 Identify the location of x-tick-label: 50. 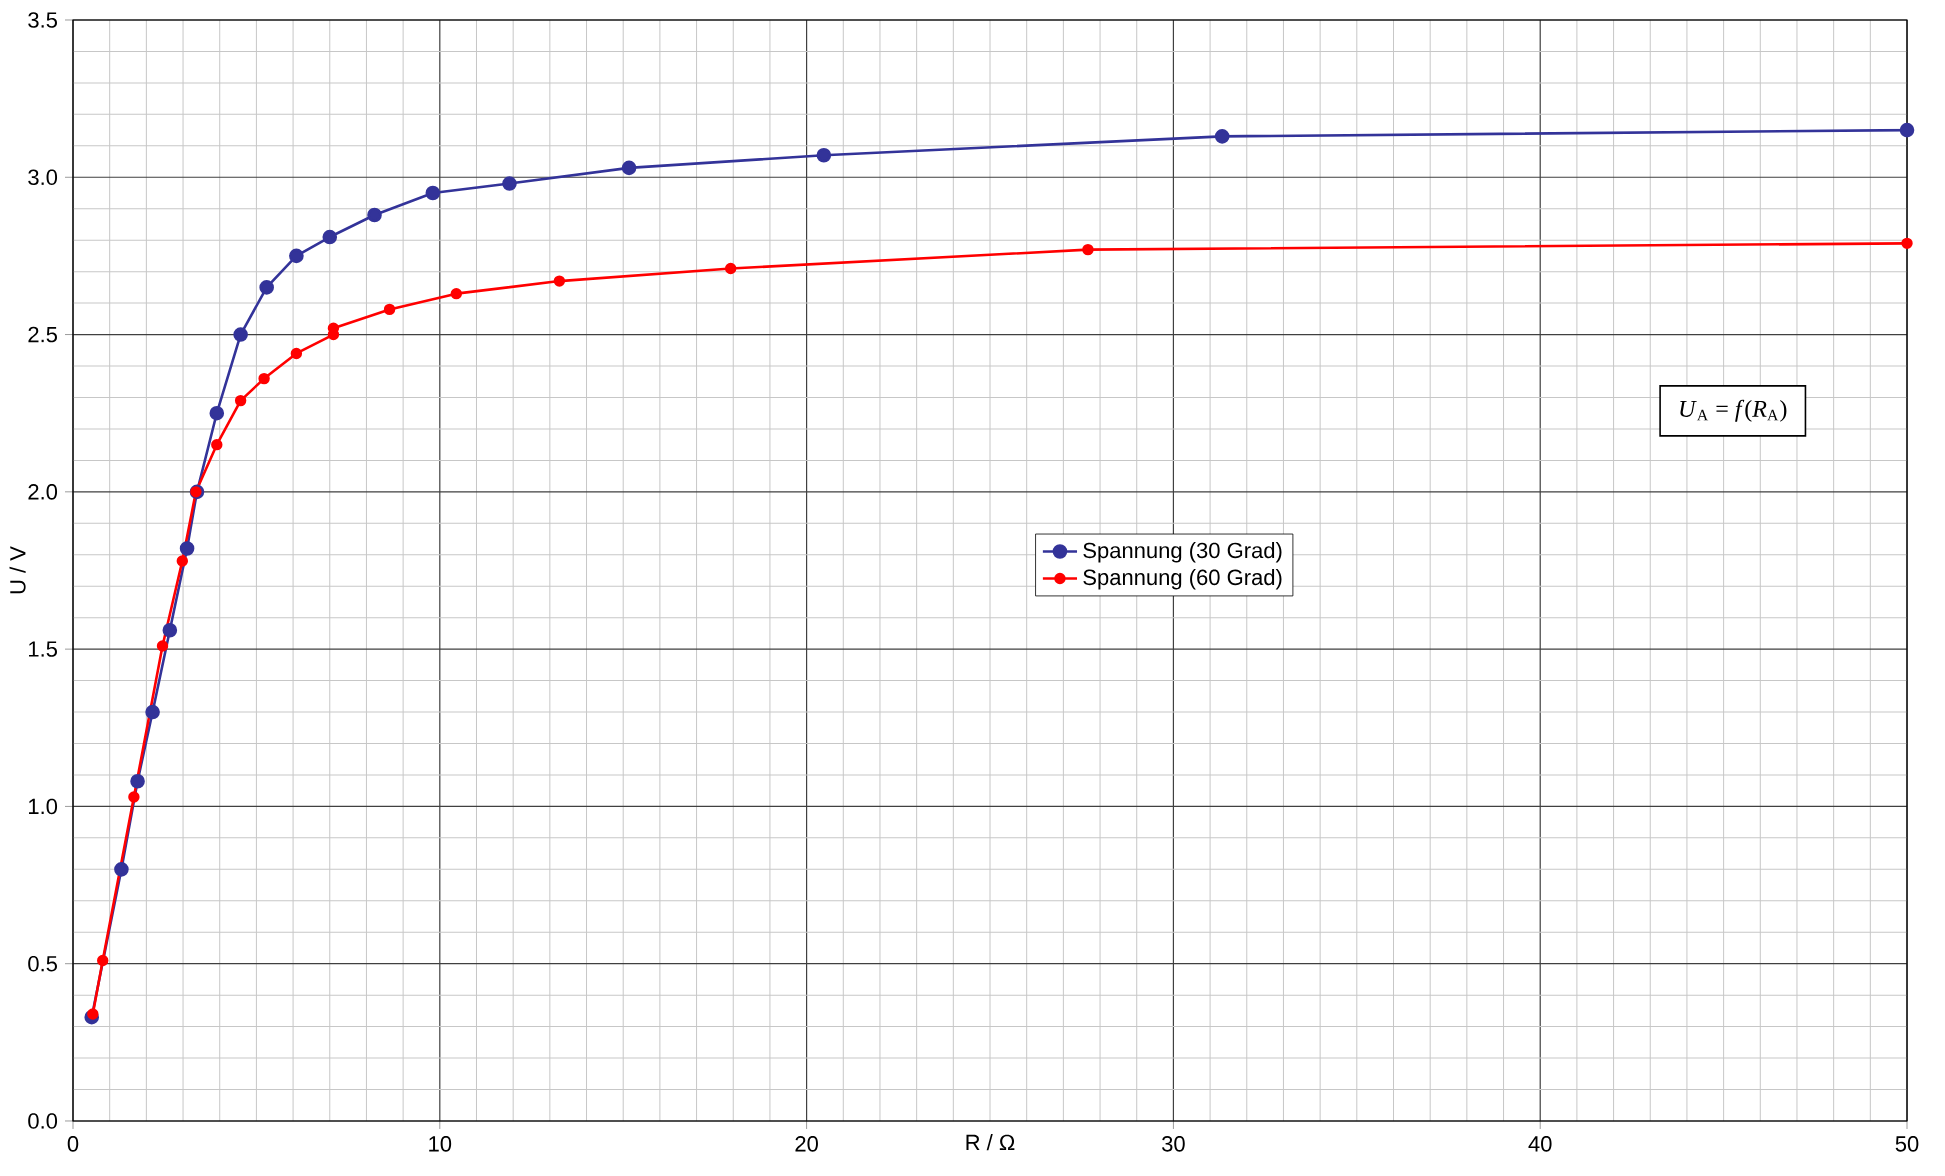
(1907, 1144).